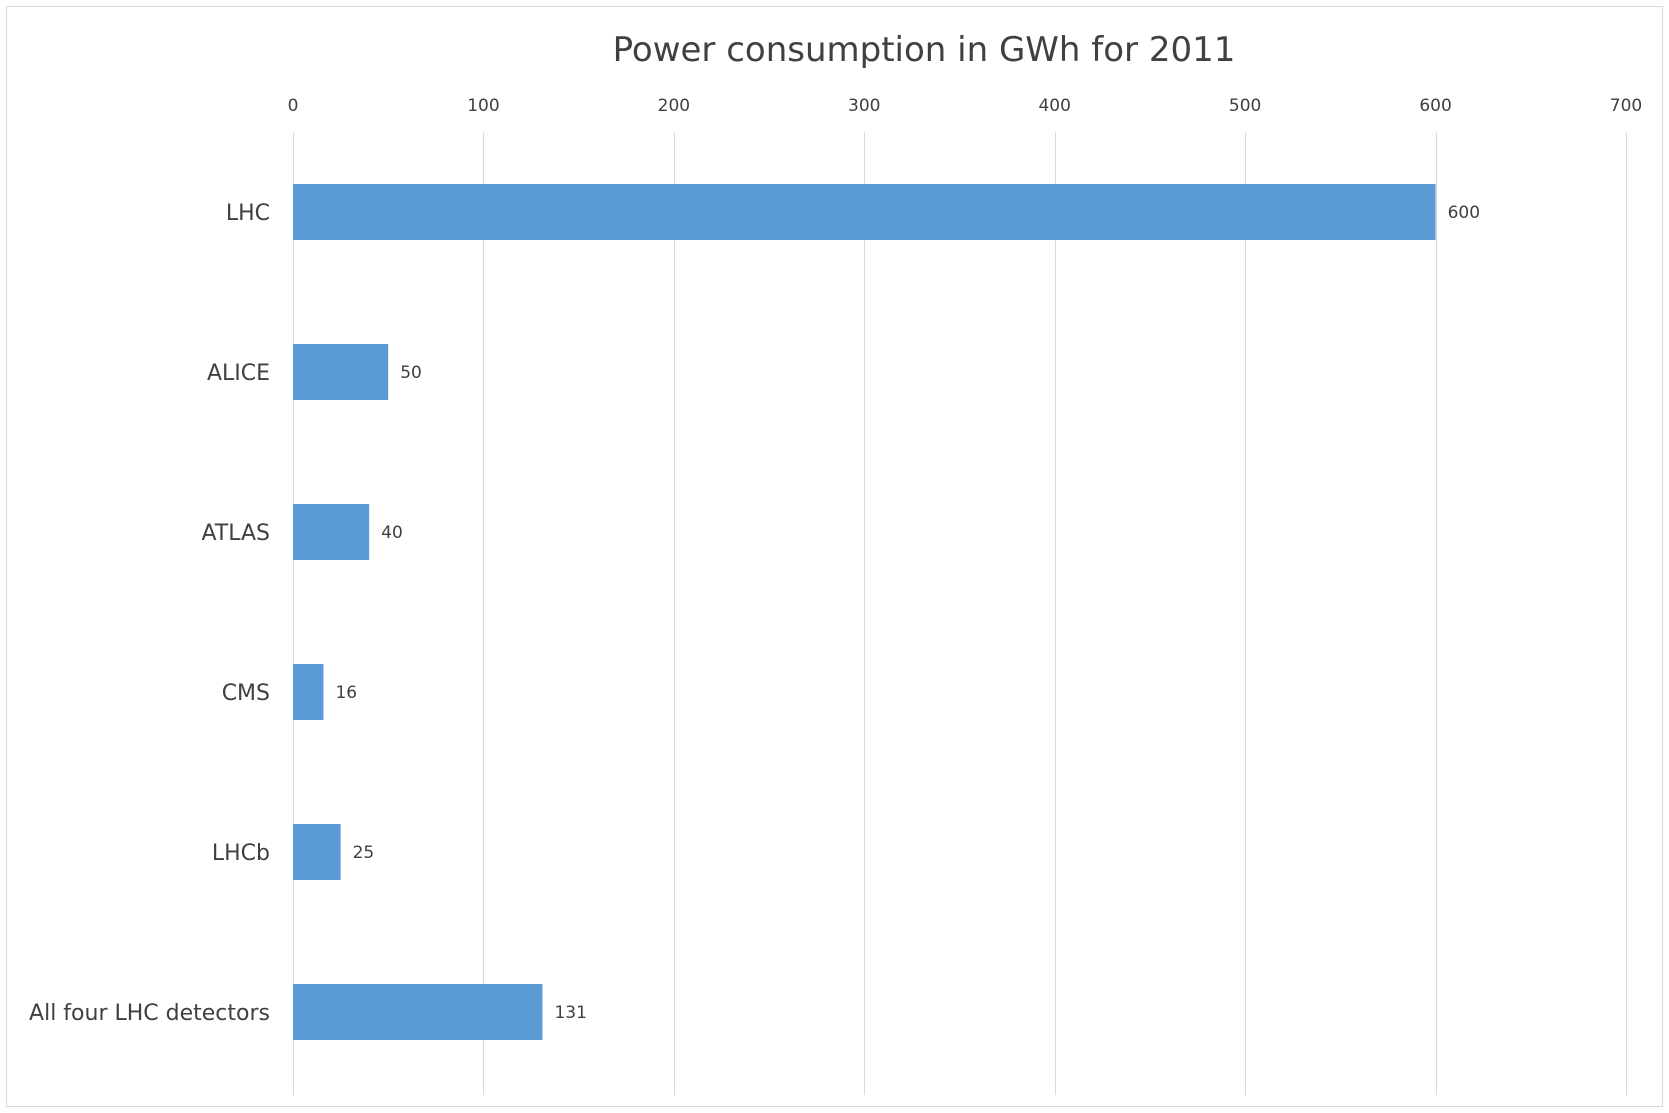 This screenshot has height=1113, width=1669. Describe the element at coordinates (864, 106) in the screenshot. I see `tick-label-300: 300` at that location.